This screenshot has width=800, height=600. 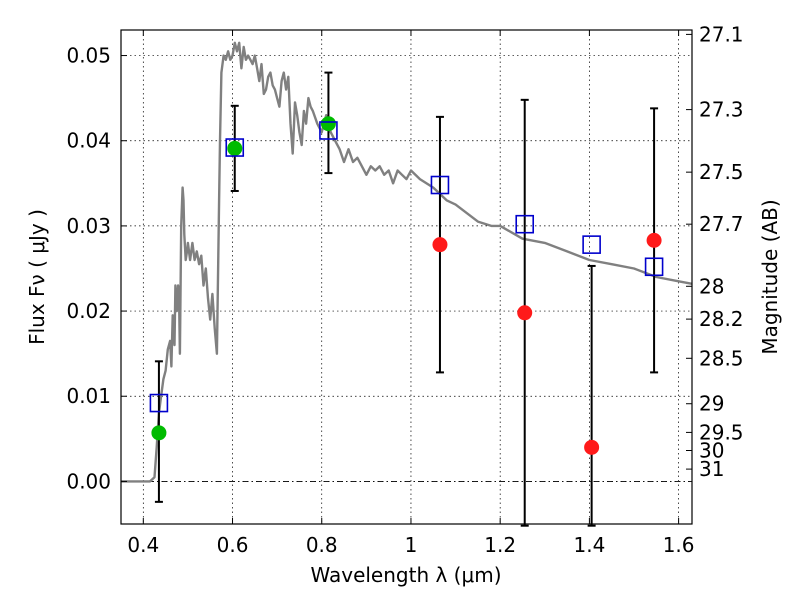 What do you see at coordinates (143, 545) in the screenshot?
I see `x-tick-label: 0.4` at bounding box center [143, 545].